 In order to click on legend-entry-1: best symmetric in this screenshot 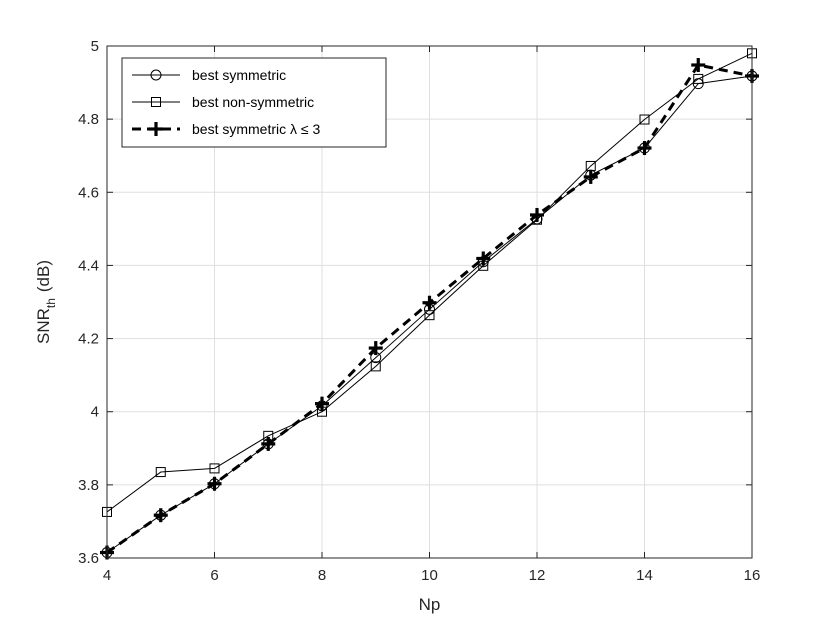, I will do `click(209, 75)`.